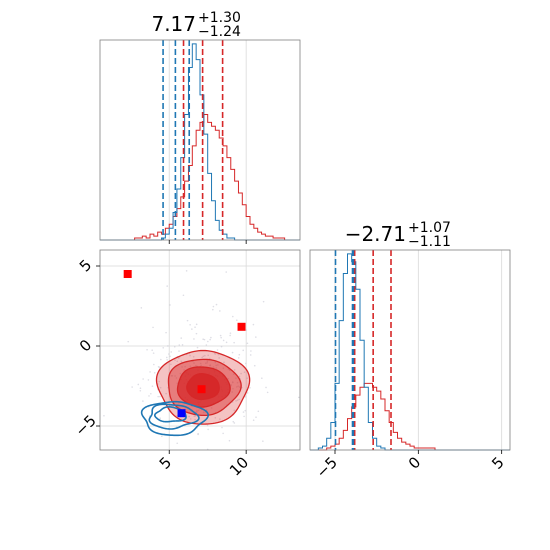 The height and width of the screenshot is (550, 550). I want to click on y-param-tick-label-2: 5, so click(497, 462).